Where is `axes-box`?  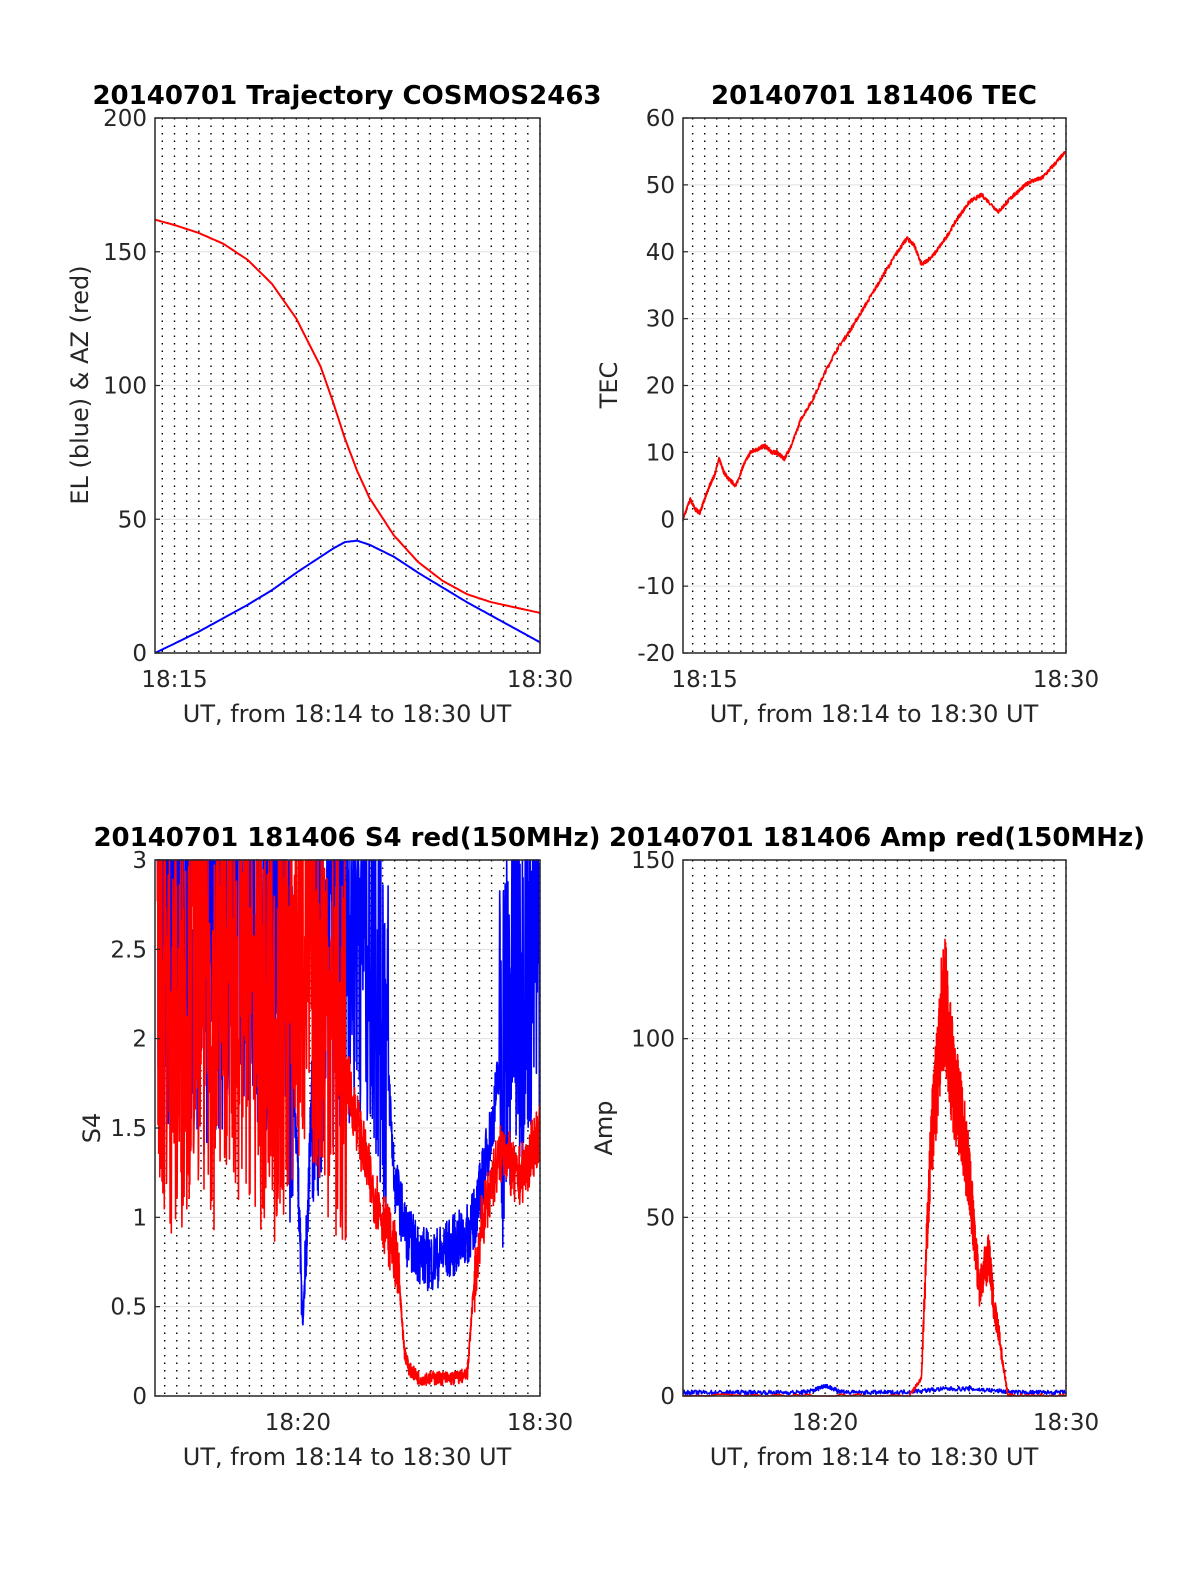 axes-box is located at coordinates (874, 1128).